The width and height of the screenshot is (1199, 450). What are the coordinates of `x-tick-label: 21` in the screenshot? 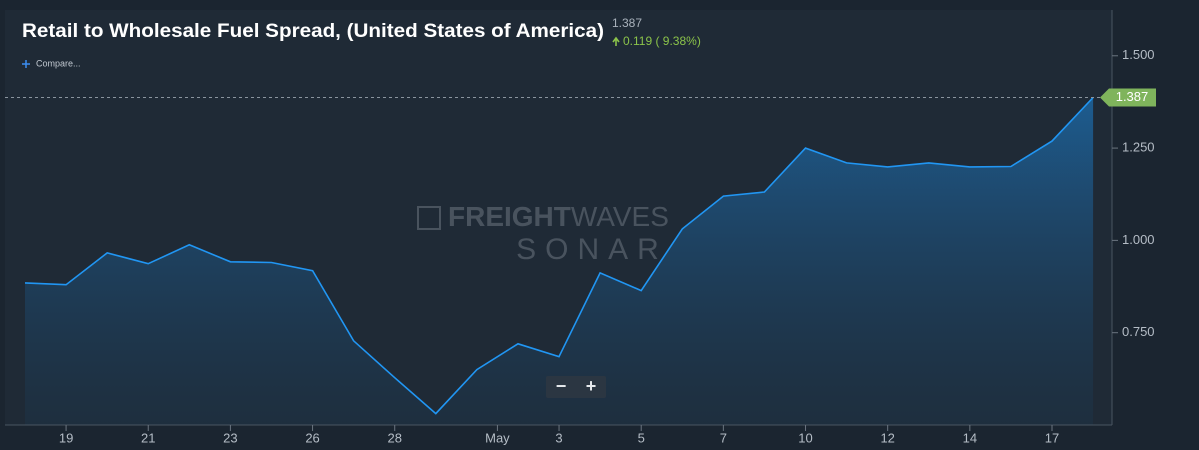 It's located at (148, 437).